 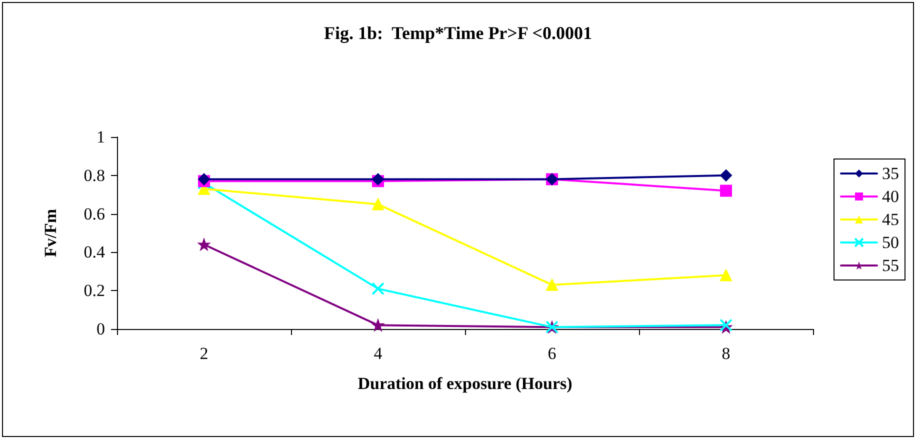 I want to click on y-tick-label: 0.8, so click(x=94, y=175).